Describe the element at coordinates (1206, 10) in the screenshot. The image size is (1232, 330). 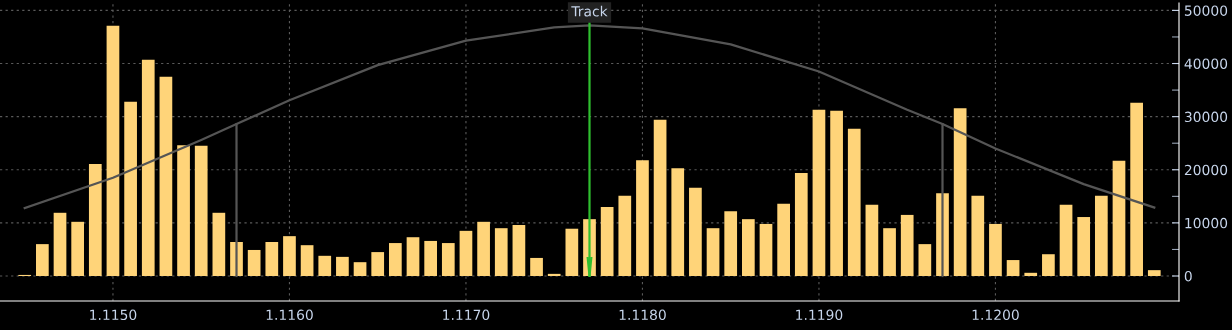
I see `y-tick-label: 50000` at that location.